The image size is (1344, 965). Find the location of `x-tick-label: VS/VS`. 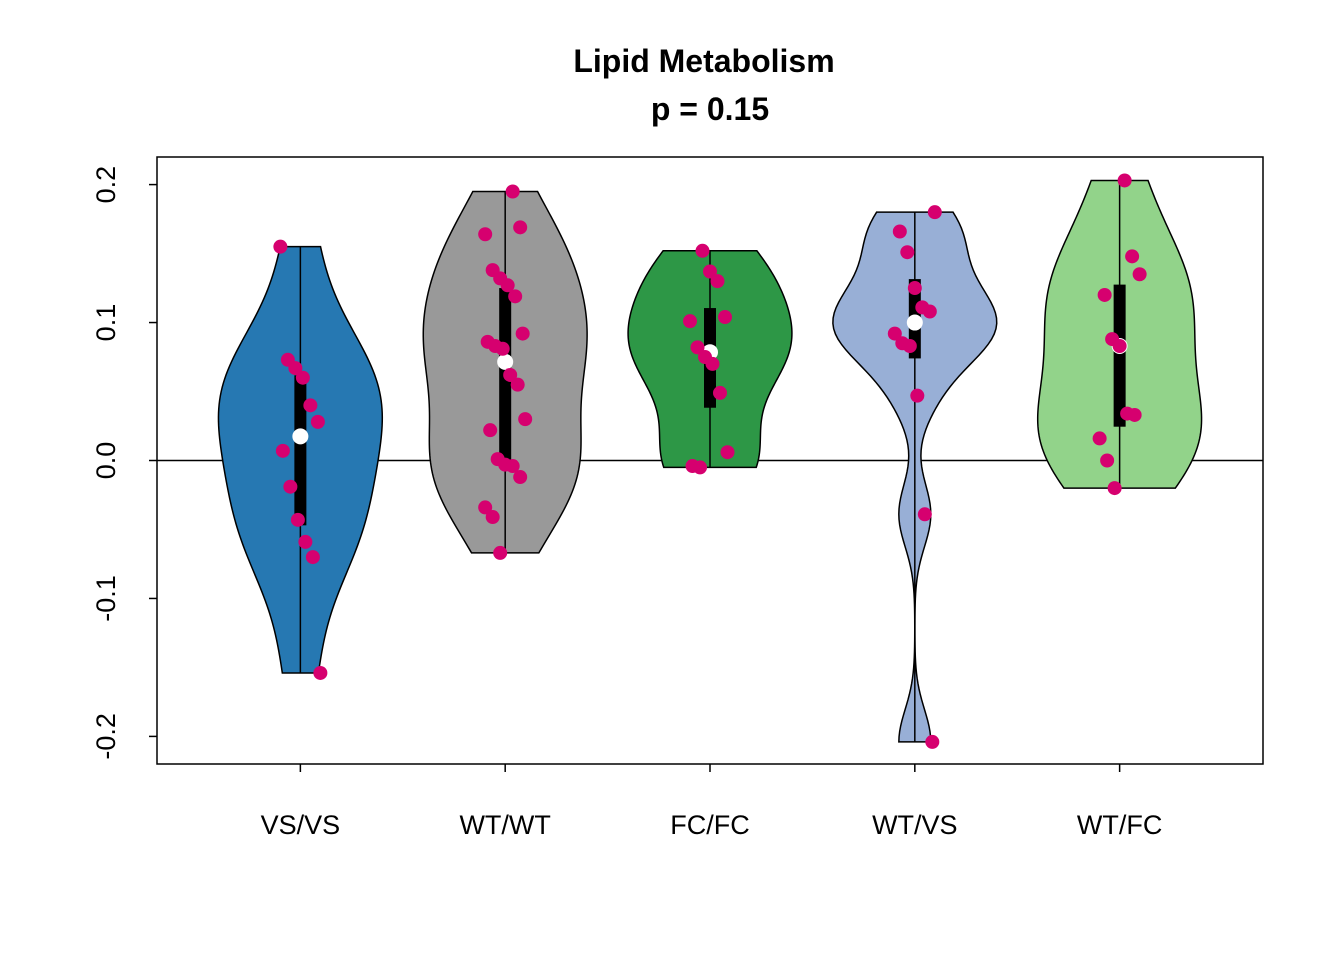

x-tick-label: VS/VS is located at coordinates (301, 825).